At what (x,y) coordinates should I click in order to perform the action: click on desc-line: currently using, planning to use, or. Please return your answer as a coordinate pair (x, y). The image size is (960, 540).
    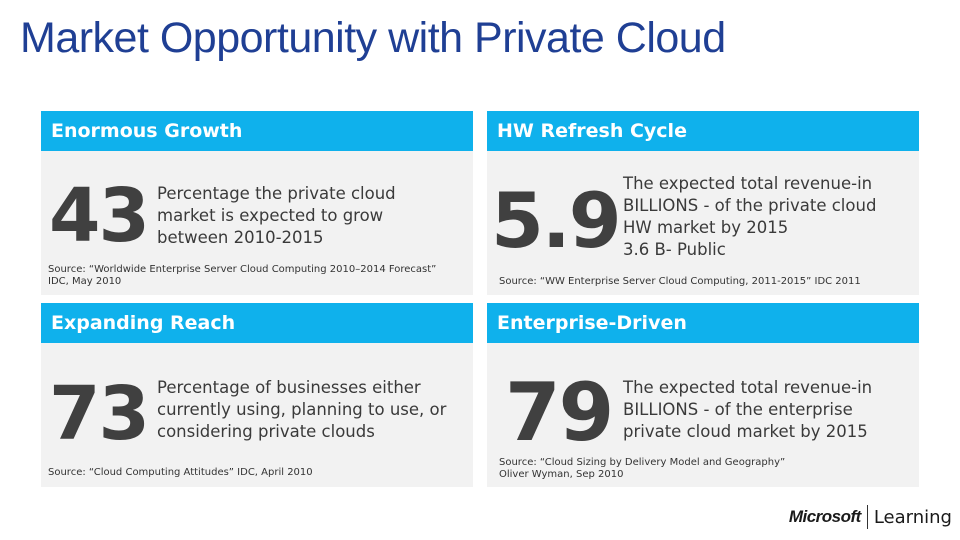
    Looking at the image, I should click on (302, 409).